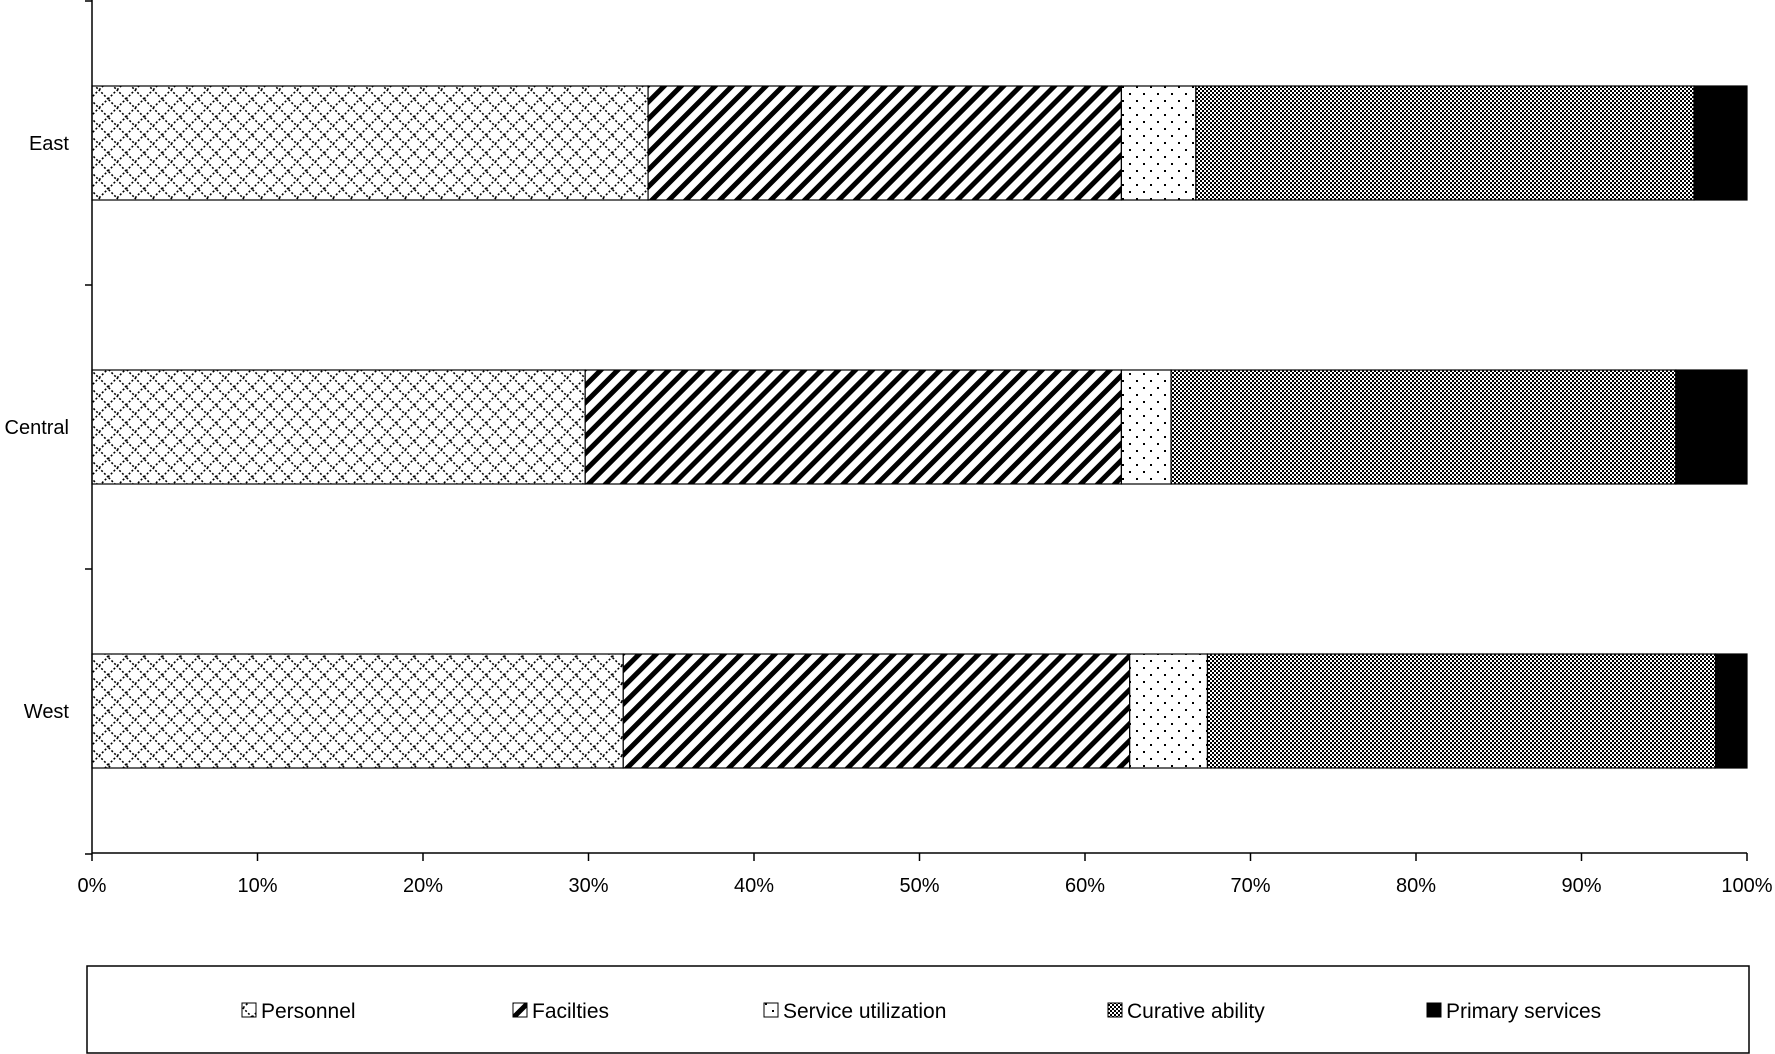 The width and height of the screenshot is (1775, 1054). What do you see at coordinates (1720, 143) in the screenshot?
I see `bar-east-primary-services` at bounding box center [1720, 143].